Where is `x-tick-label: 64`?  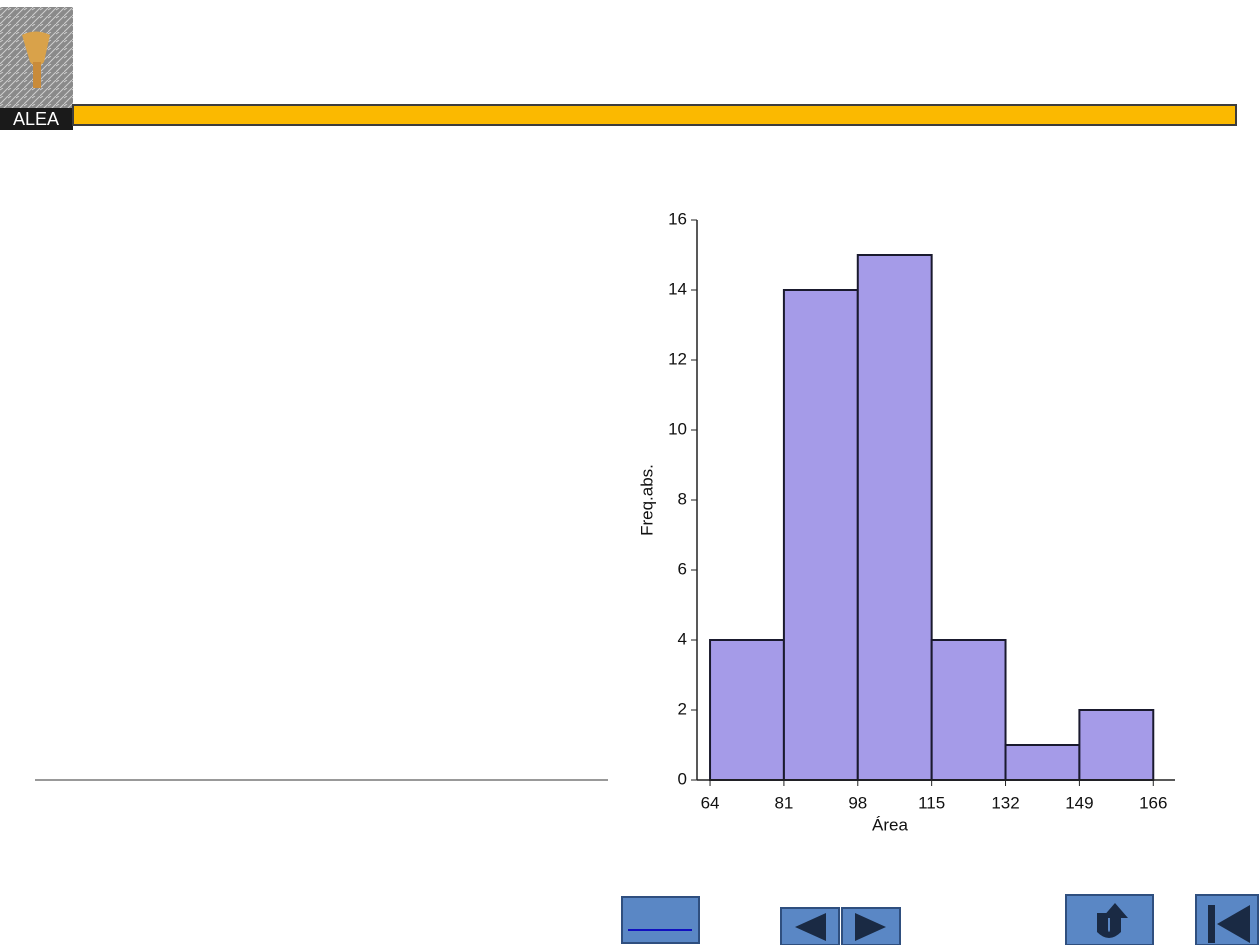 x-tick-label: 64 is located at coordinates (710, 802).